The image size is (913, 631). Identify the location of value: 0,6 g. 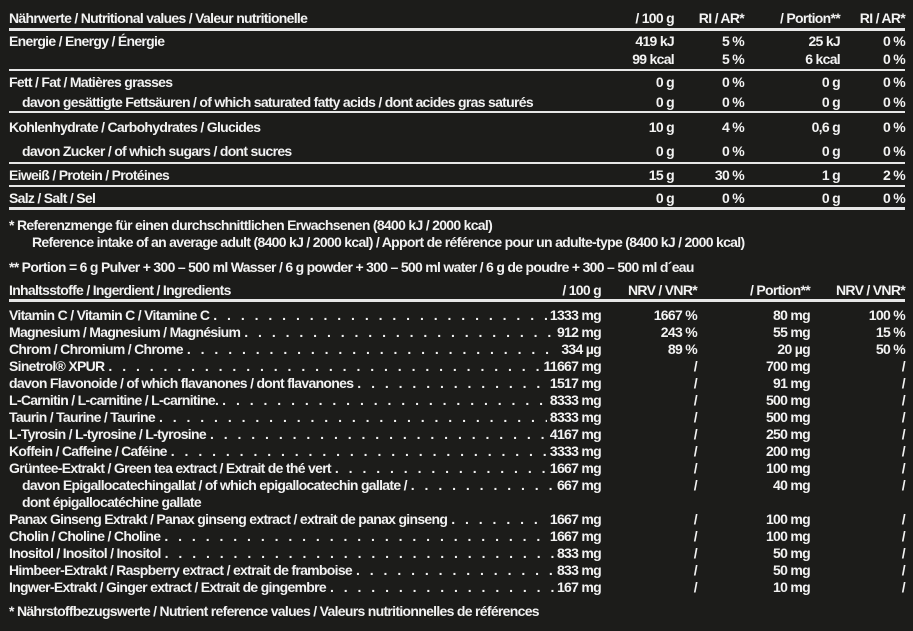
(826, 127).